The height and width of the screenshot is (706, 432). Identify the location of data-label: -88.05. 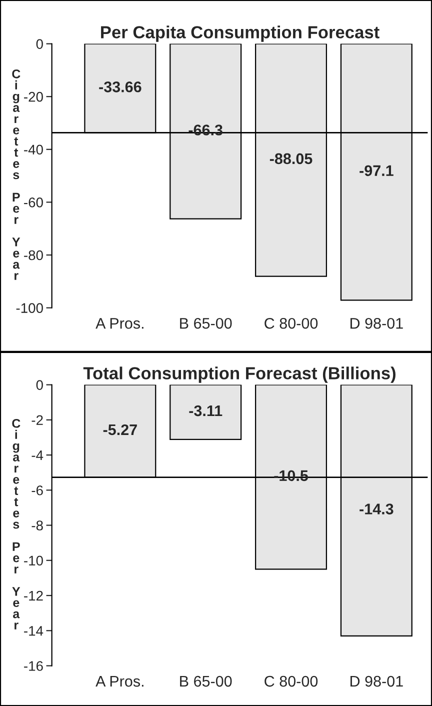
(291, 158).